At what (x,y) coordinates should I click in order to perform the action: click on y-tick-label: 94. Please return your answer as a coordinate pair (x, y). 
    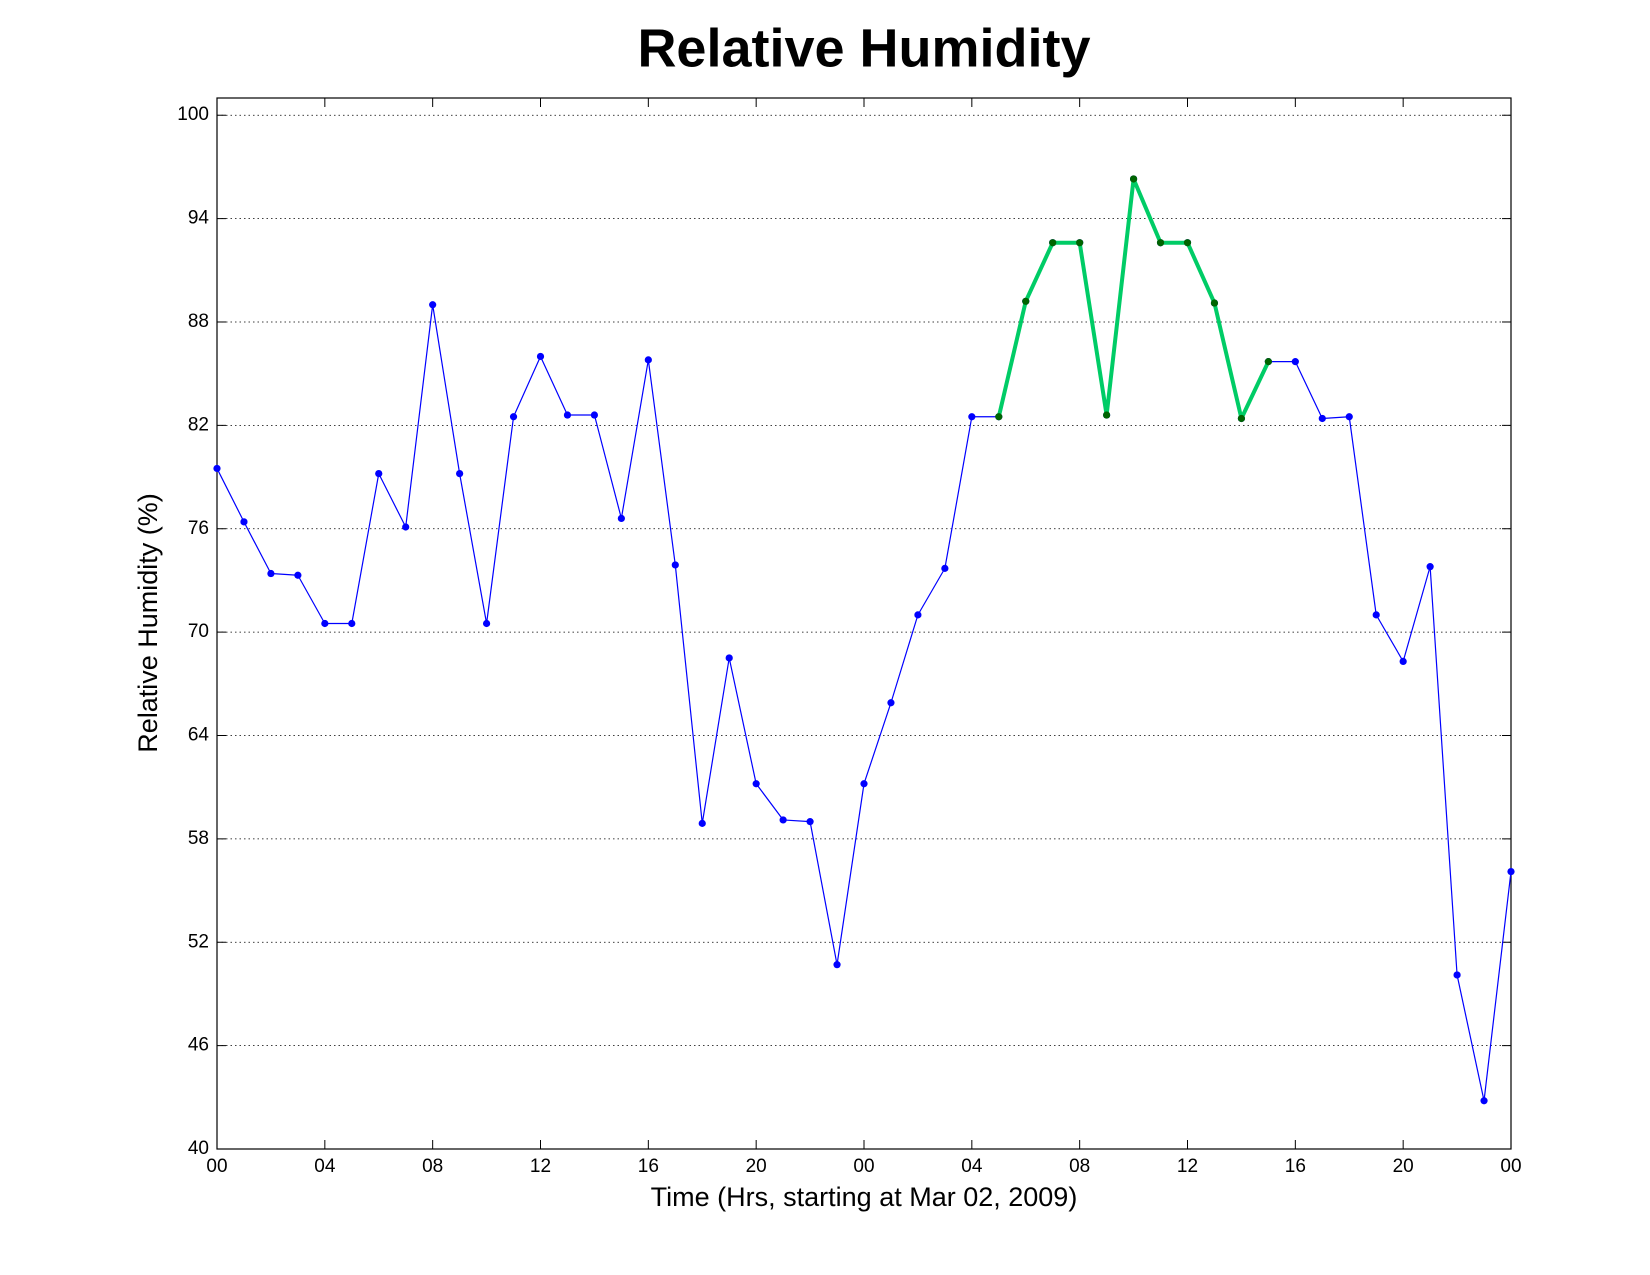
    Looking at the image, I should click on (199, 218).